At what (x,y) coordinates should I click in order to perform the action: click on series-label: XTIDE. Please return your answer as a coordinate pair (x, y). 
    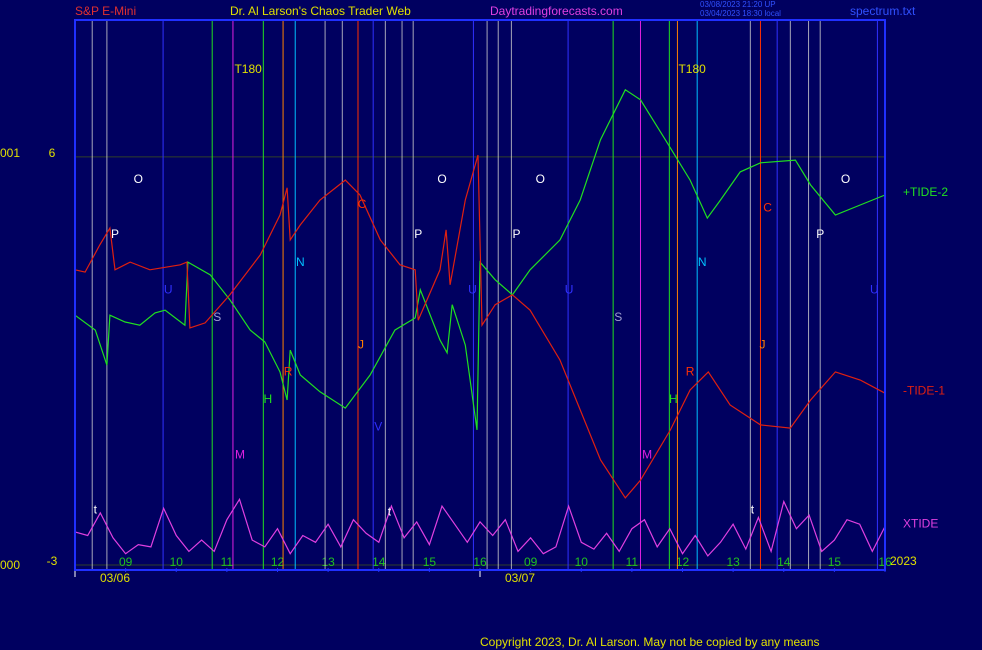
    Looking at the image, I should click on (920, 524).